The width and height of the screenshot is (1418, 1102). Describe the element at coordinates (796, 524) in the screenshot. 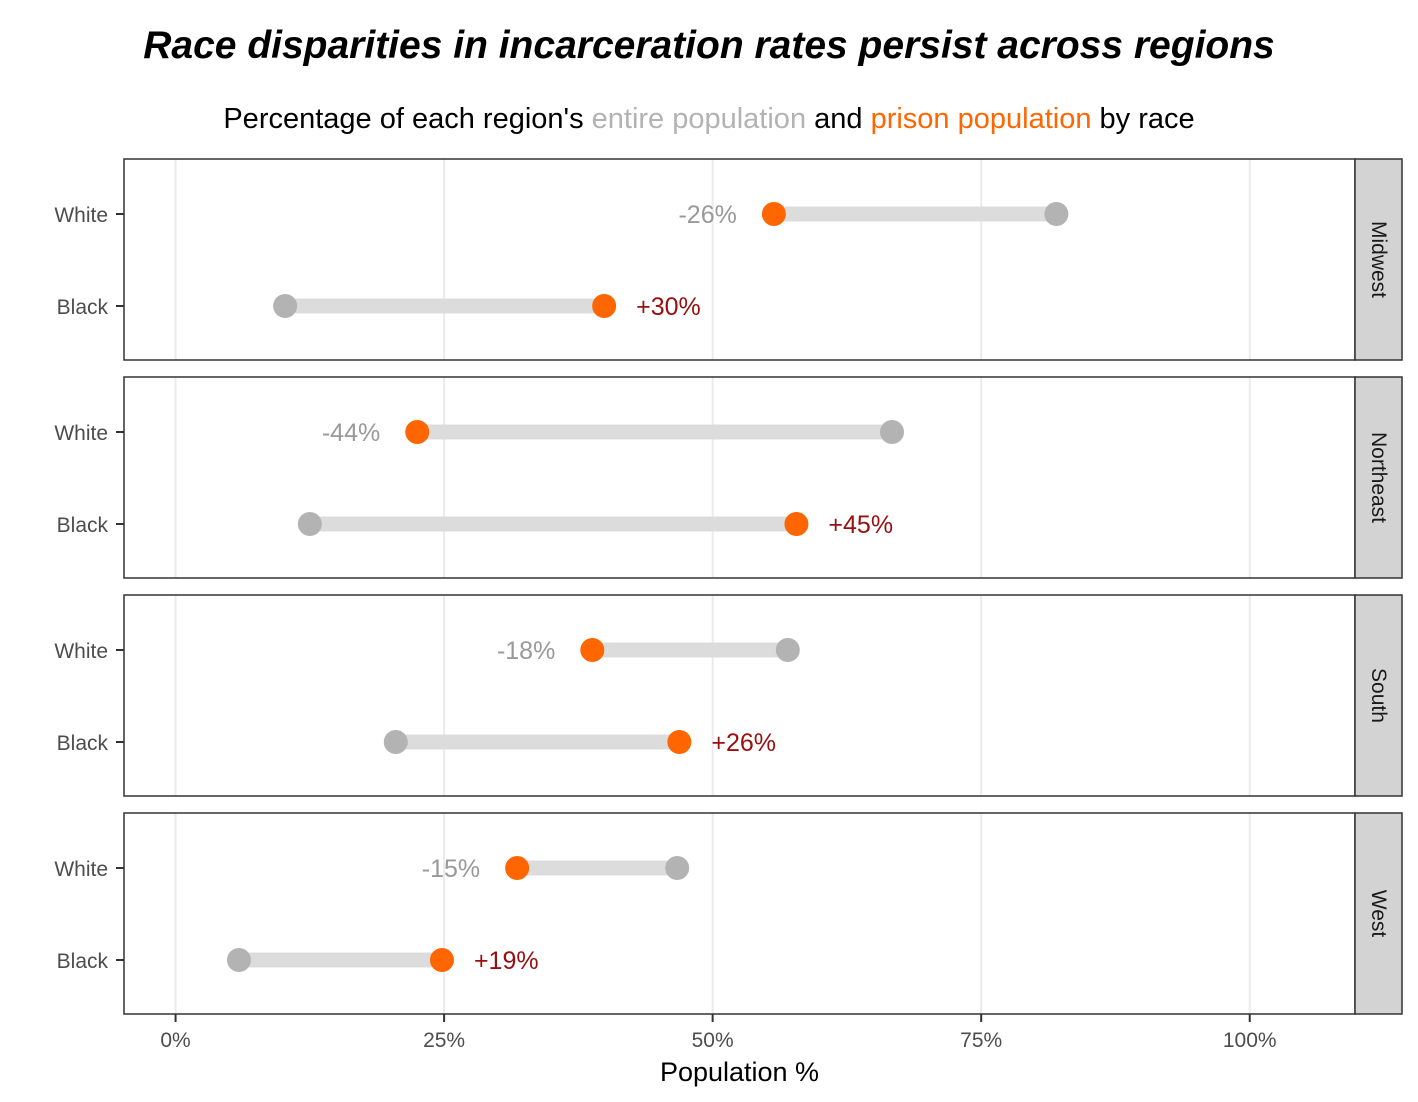

I see `point-prison-northeast-black` at that location.